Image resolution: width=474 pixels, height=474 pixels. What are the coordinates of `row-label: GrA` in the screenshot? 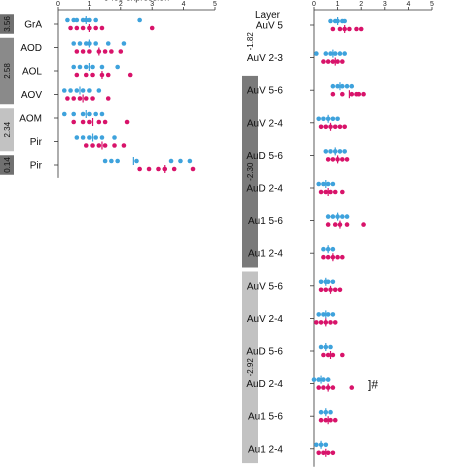 It's located at (33, 25).